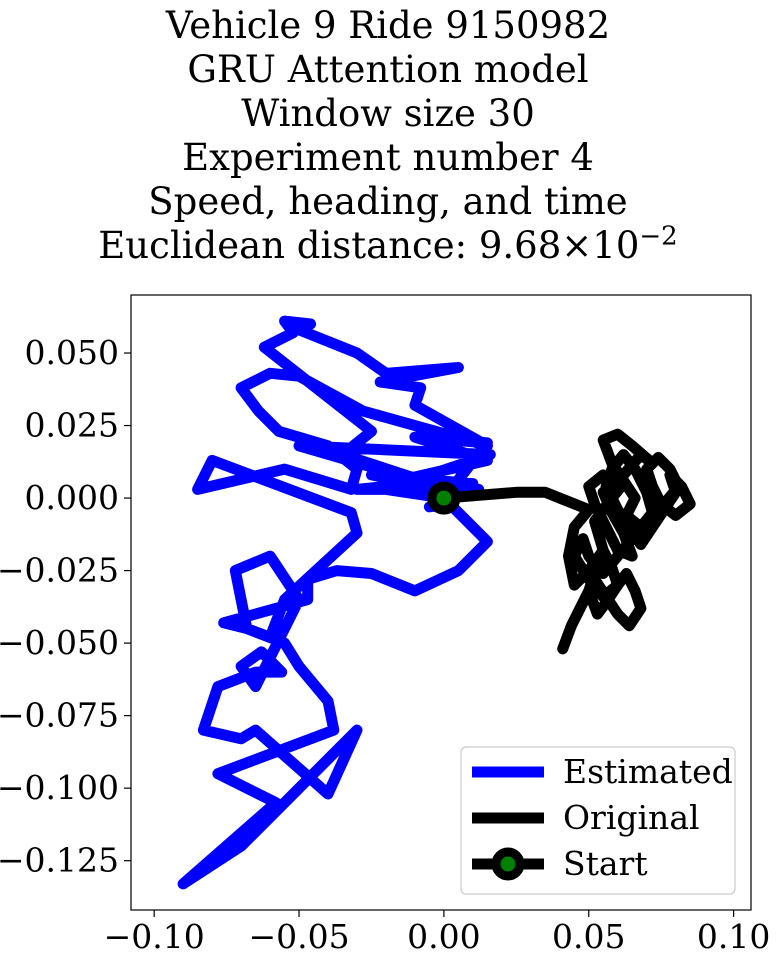  I want to click on metric-mantissa: 9.68, so click(520, 245).